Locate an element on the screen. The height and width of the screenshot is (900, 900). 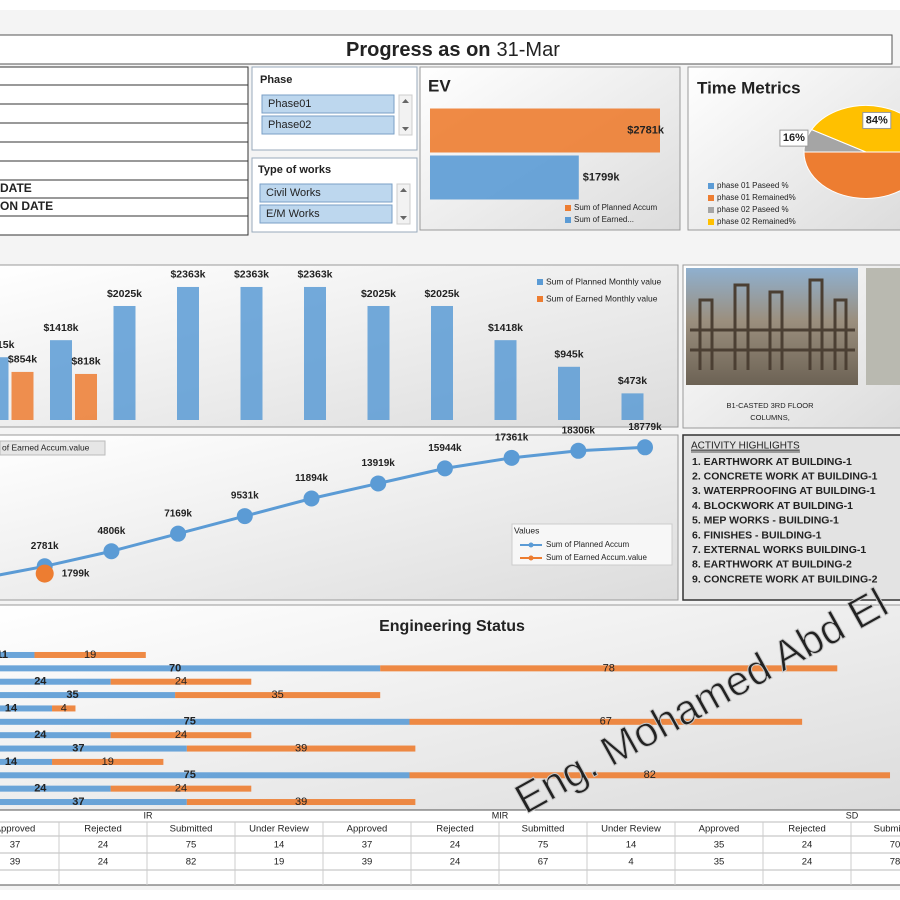
table-cell: 19 is located at coordinates (279, 862).